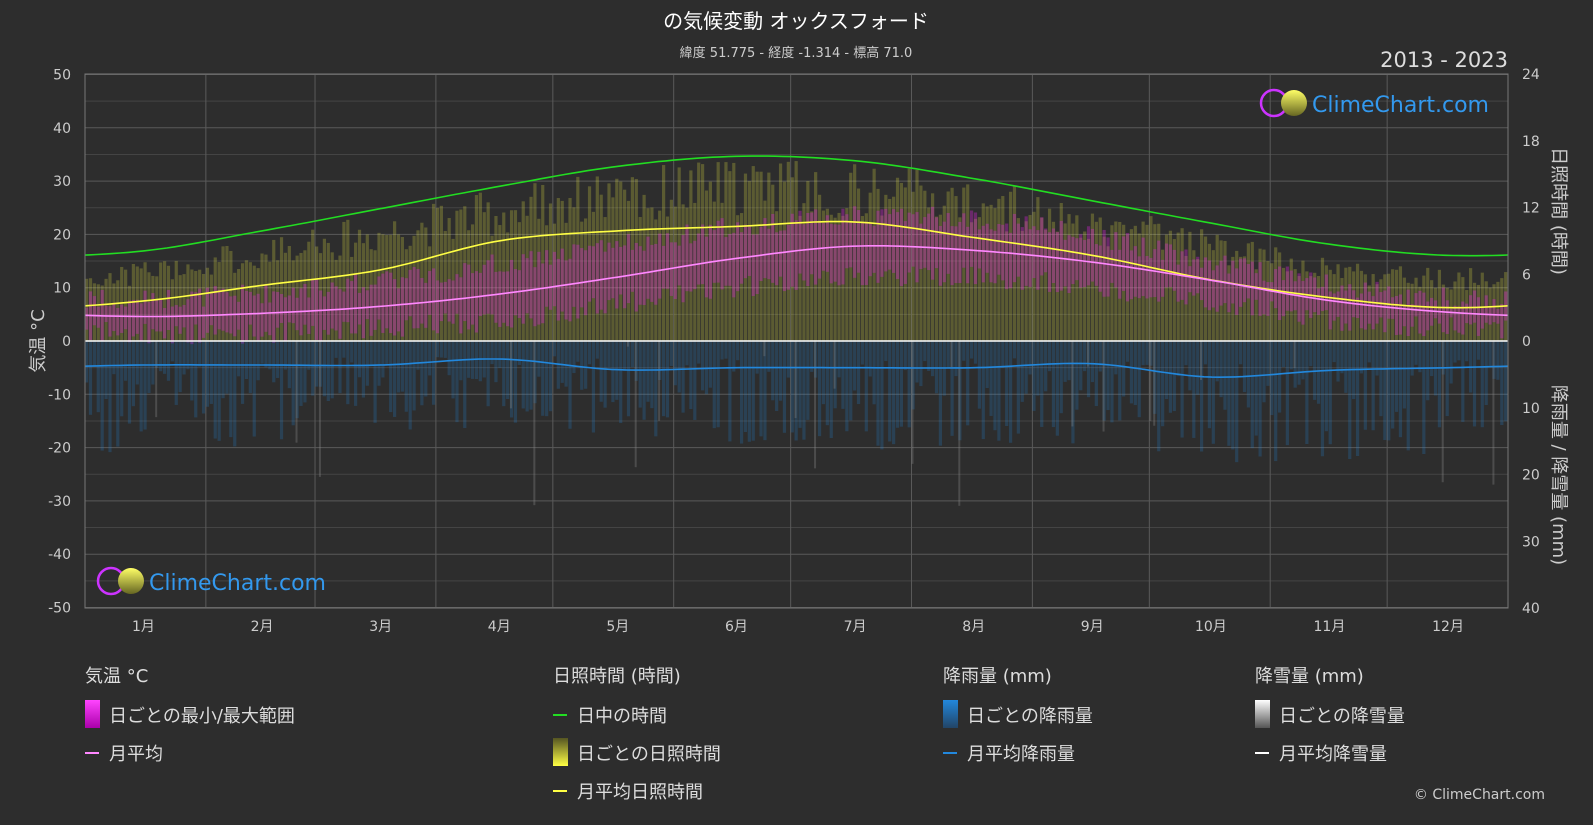 This screenshot has height=825, width=1593. Describe the element at coordinates (1294, 103) in the screenshot. I see `logo-sun-icon` at that location.